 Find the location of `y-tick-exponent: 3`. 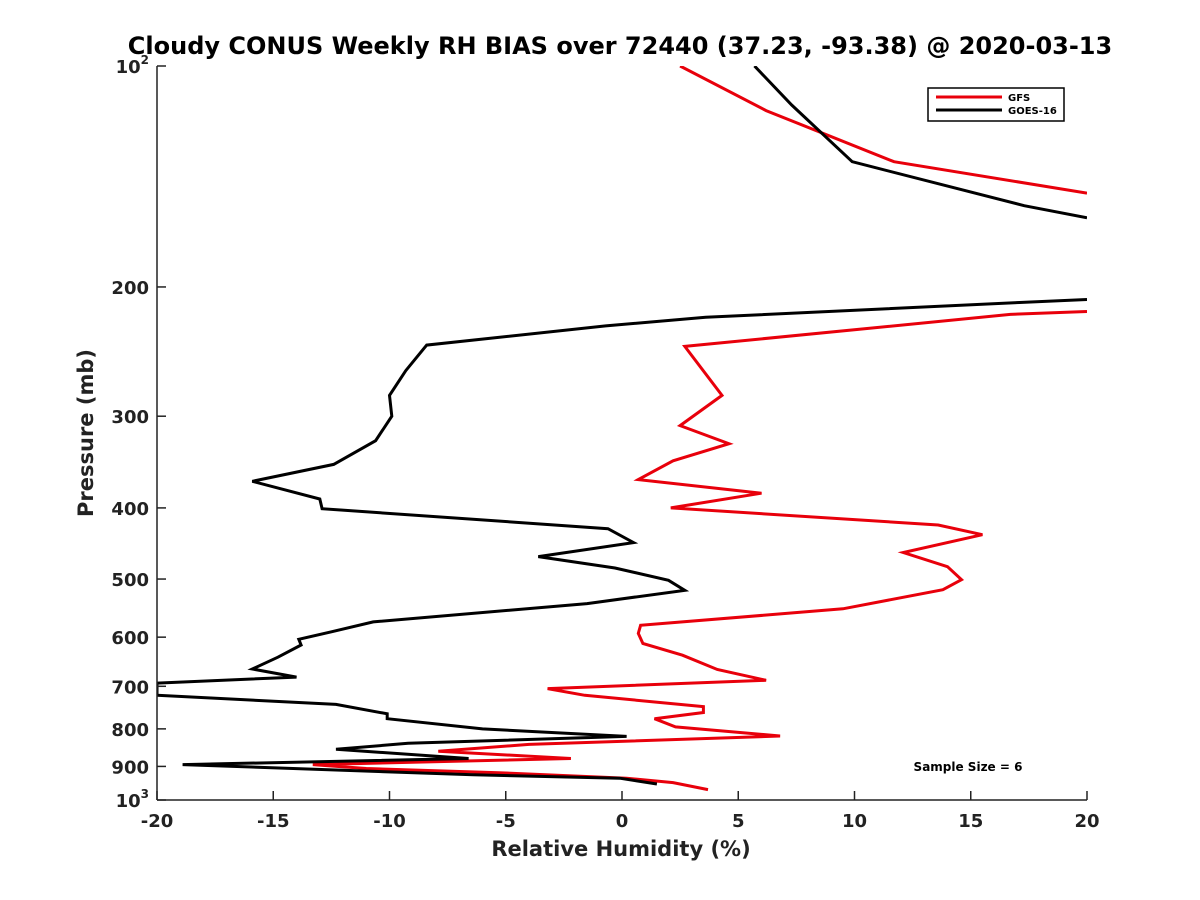

y-tick-exponent: 3 is located at coordinates (145, 794).